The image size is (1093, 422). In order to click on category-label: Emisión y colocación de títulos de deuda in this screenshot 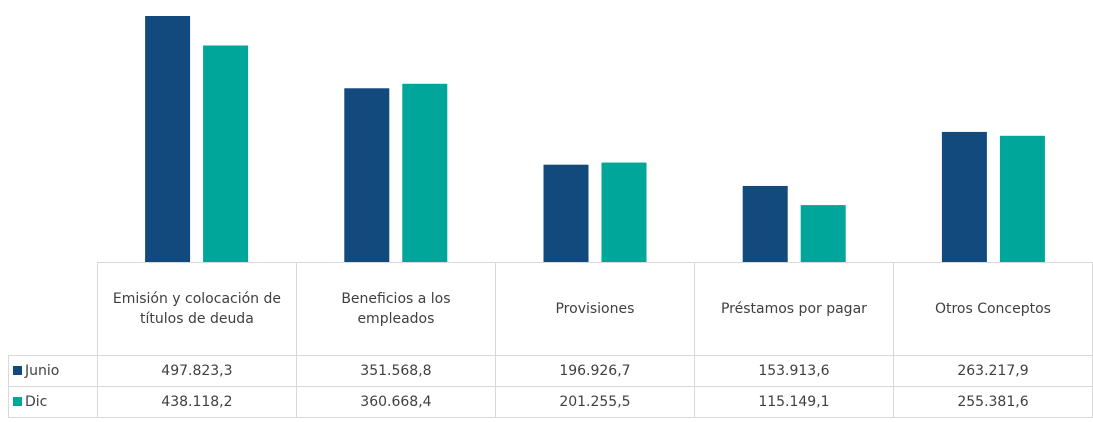, I will do `click(196, 309)`.